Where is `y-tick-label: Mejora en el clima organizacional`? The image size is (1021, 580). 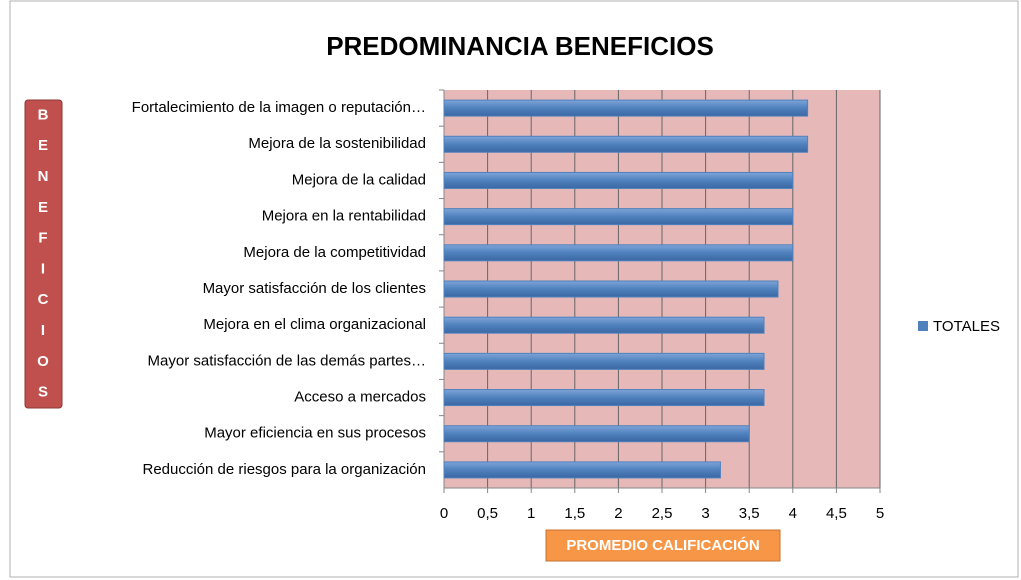
y-tick-label: Mejora en el clima organizacional is located at coordinates (314, 324).